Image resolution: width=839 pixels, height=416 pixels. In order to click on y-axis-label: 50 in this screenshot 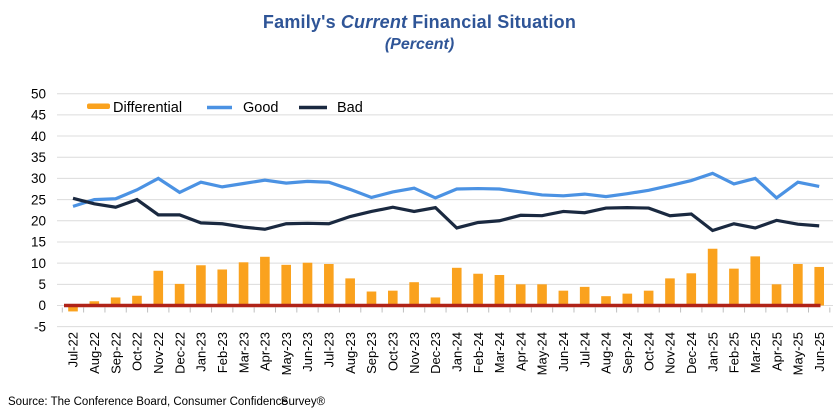, I will do `click(38, 93)`.